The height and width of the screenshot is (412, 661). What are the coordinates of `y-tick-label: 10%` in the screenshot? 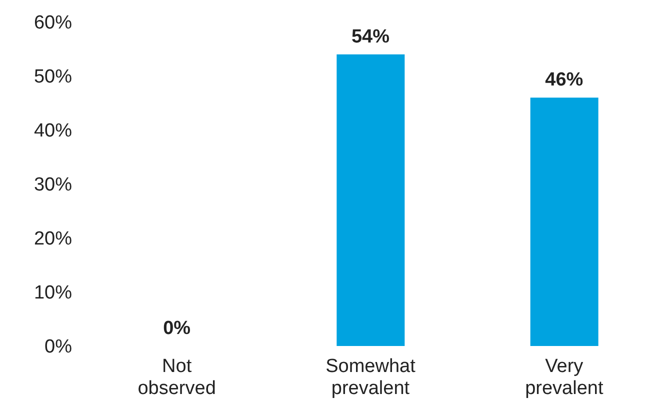 It's located at (53, 293).